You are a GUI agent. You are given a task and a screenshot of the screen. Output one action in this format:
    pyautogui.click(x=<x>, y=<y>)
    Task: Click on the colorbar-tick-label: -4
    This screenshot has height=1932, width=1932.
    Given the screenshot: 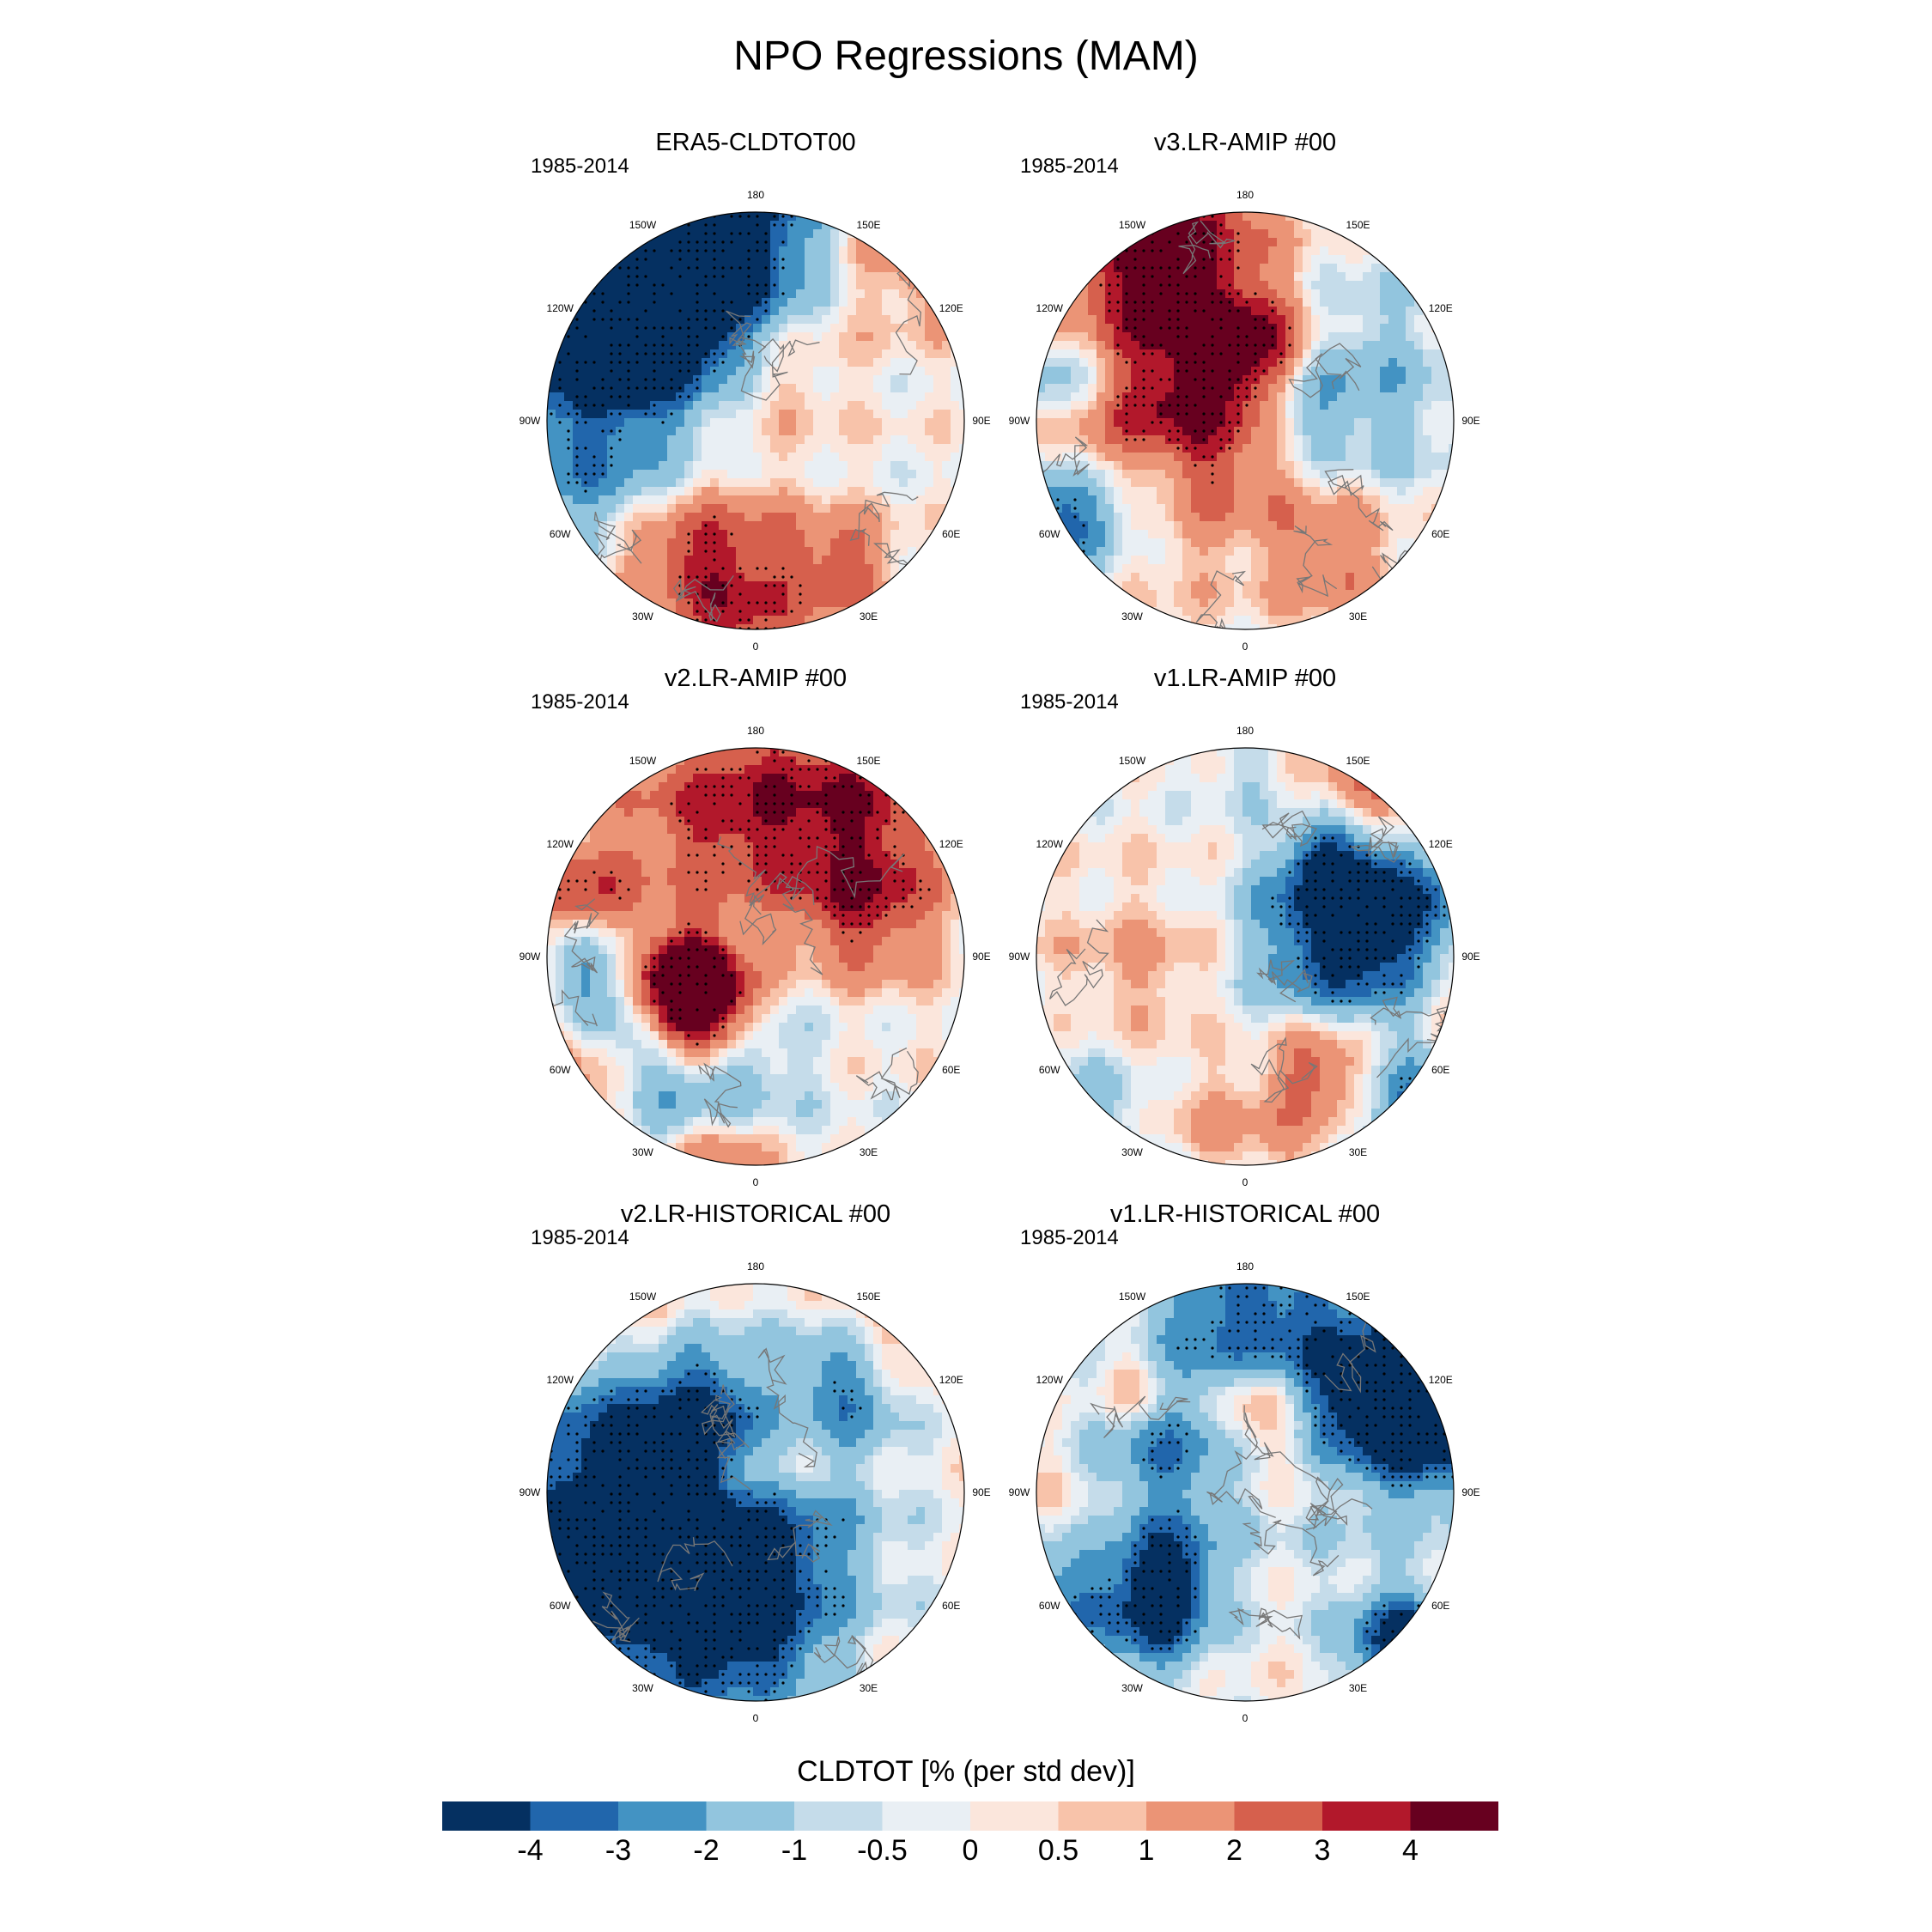 What is the action you would take?
    pyautogui.click(x=530, y=1850)
    